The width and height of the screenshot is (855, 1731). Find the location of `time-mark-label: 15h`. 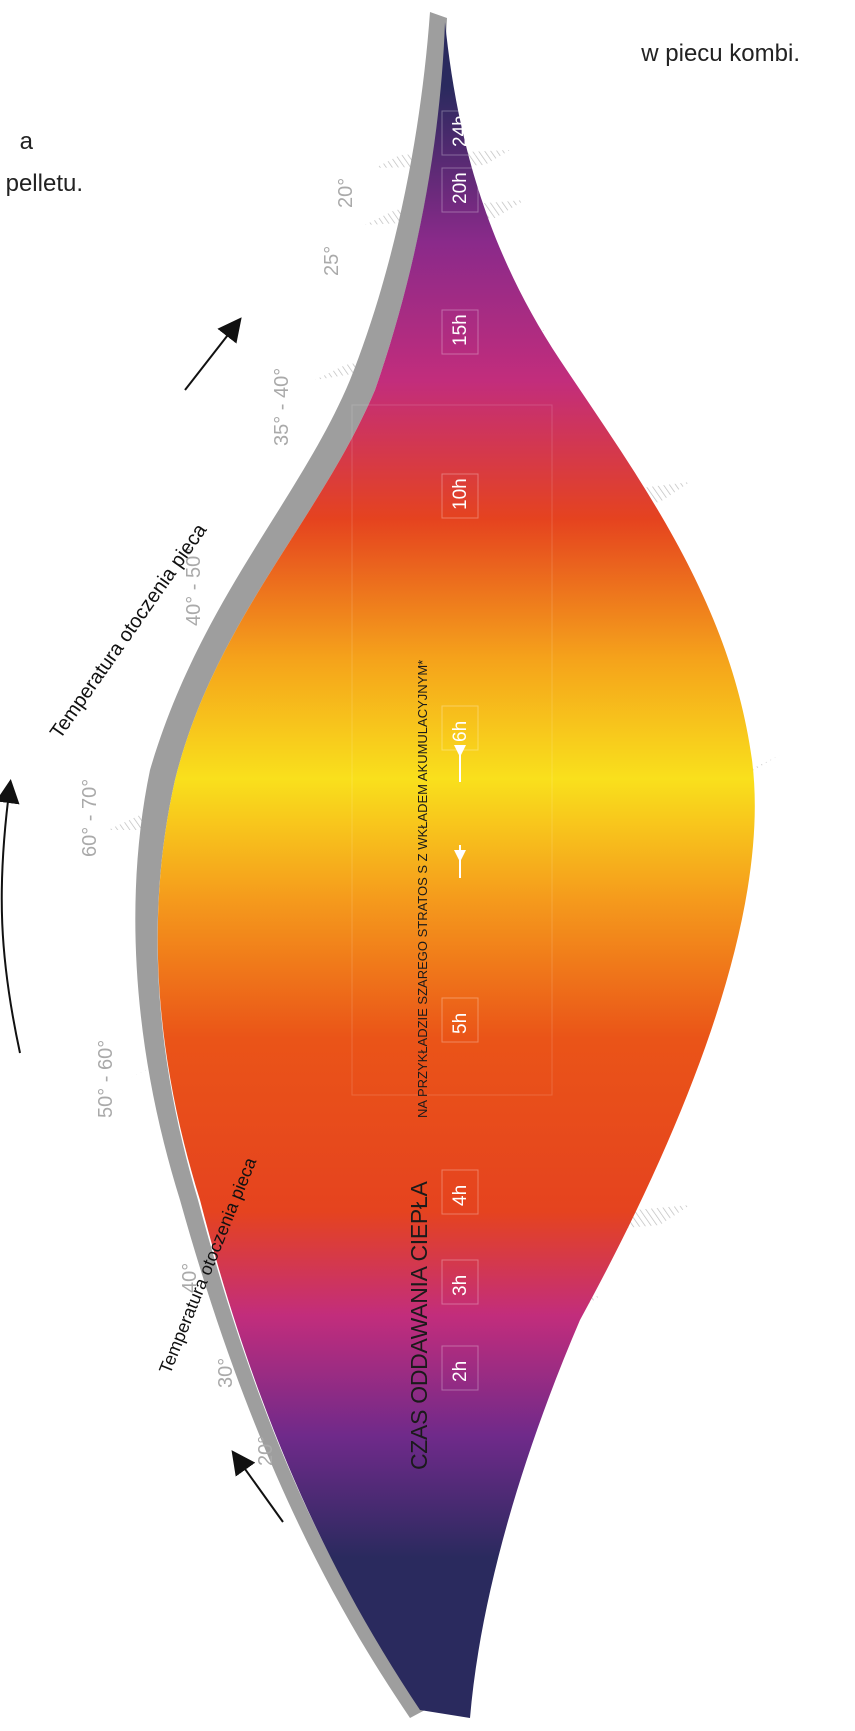

time-mark-label: 15h is located at coordinates (460, 330).